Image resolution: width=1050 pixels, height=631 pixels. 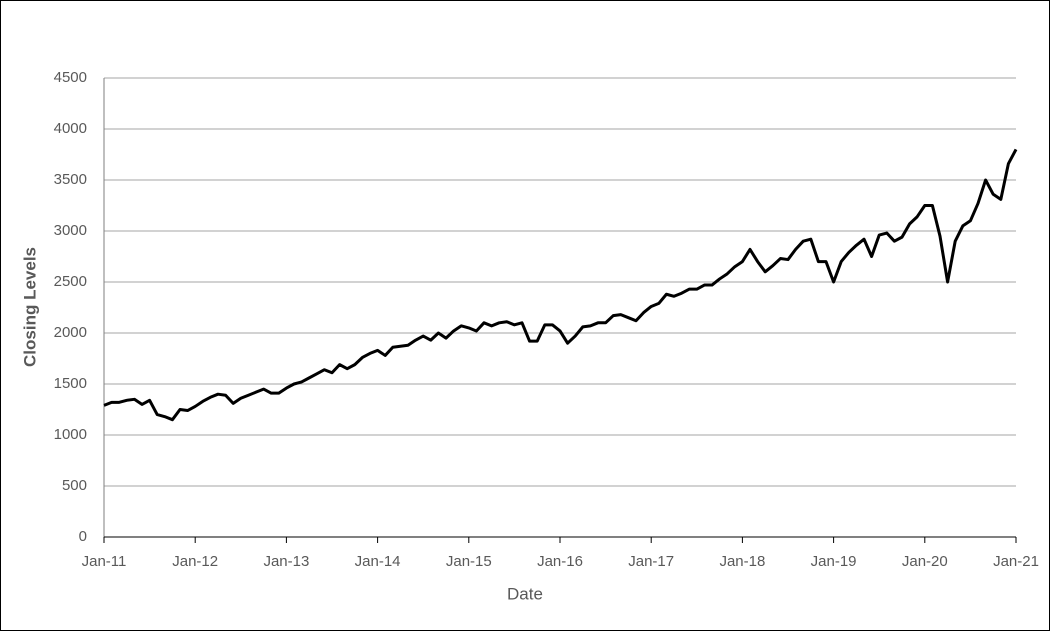 I want to click on x-tick-label: Jan-18, so click(x=742, y=561).